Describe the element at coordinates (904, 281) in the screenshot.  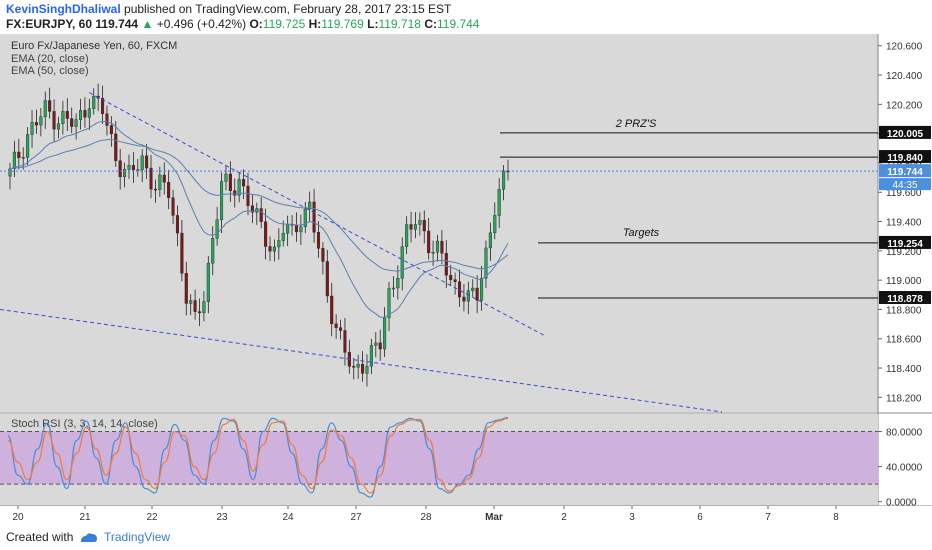
I see `price-tick-label: 119.000` at that location.